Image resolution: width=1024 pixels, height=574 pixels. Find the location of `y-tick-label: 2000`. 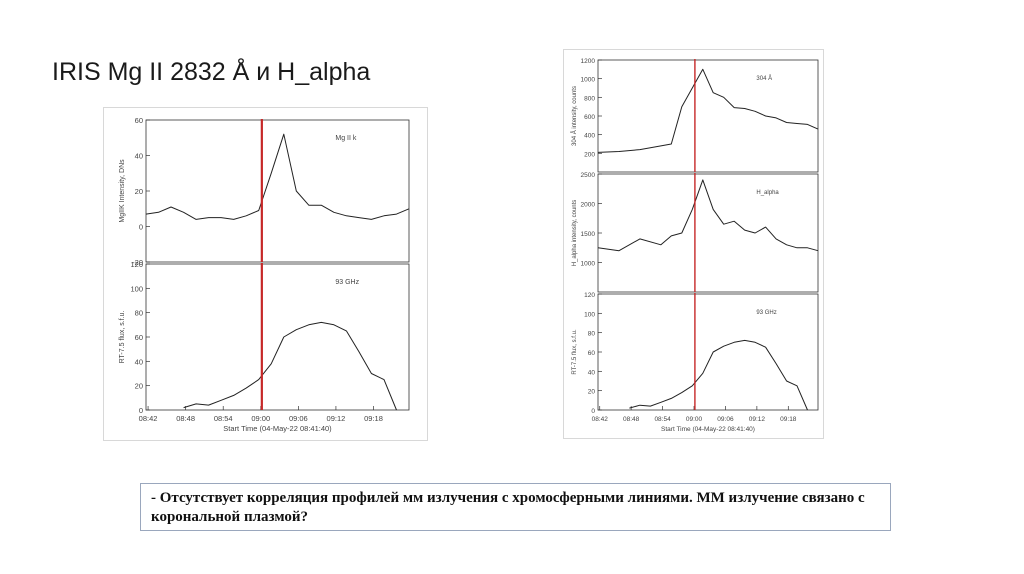

y-tick-label: 2000 is located at coordinates (588, 205).